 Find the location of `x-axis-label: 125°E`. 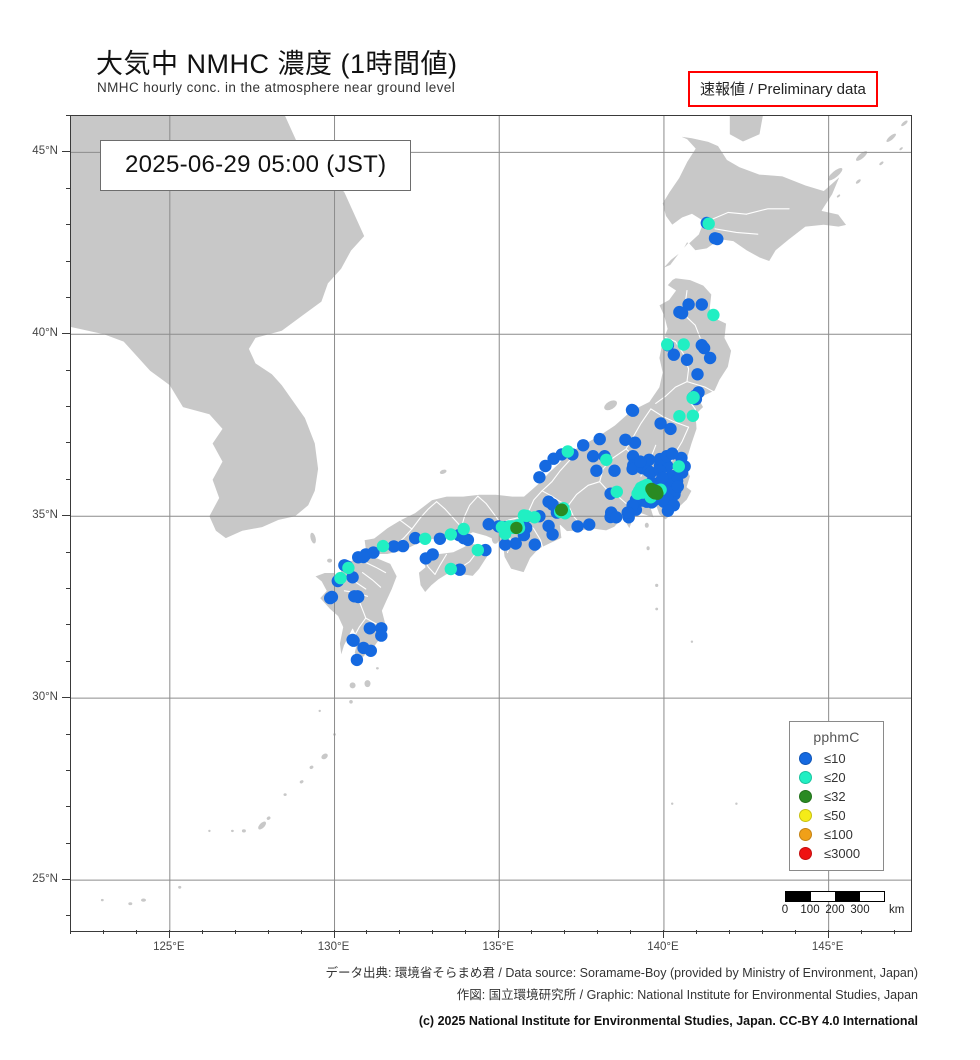

x-axis-label: 125°E is located at coordinates (169, 947).